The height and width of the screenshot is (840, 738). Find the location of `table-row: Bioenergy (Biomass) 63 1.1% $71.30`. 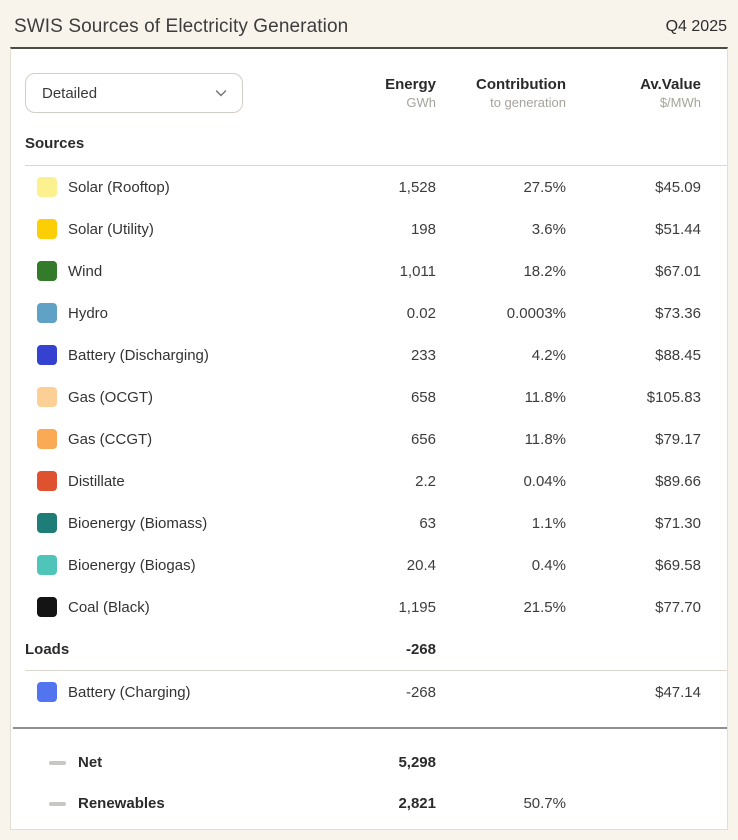

table-row: Bioenergy (Biomass) 63 1.1% $71.30 is located at coordinates (369, 523).